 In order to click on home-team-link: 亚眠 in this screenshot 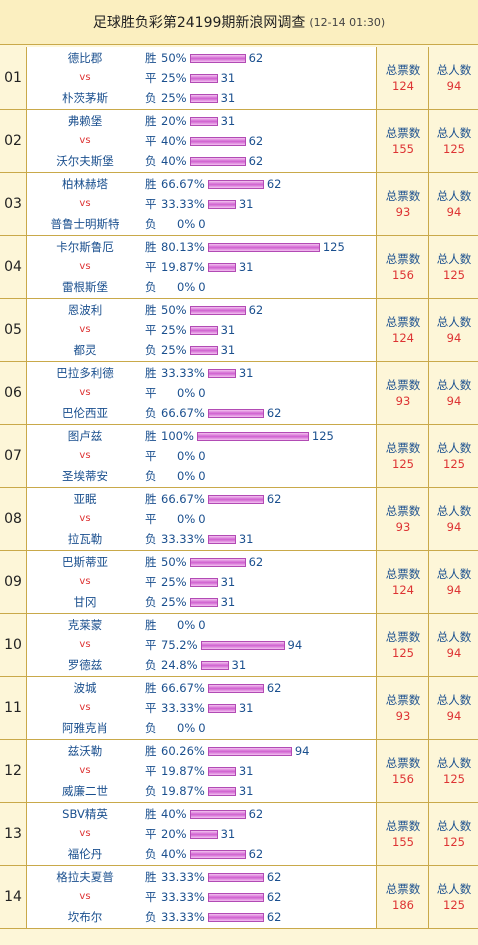, I will do `click(85, 499)`.